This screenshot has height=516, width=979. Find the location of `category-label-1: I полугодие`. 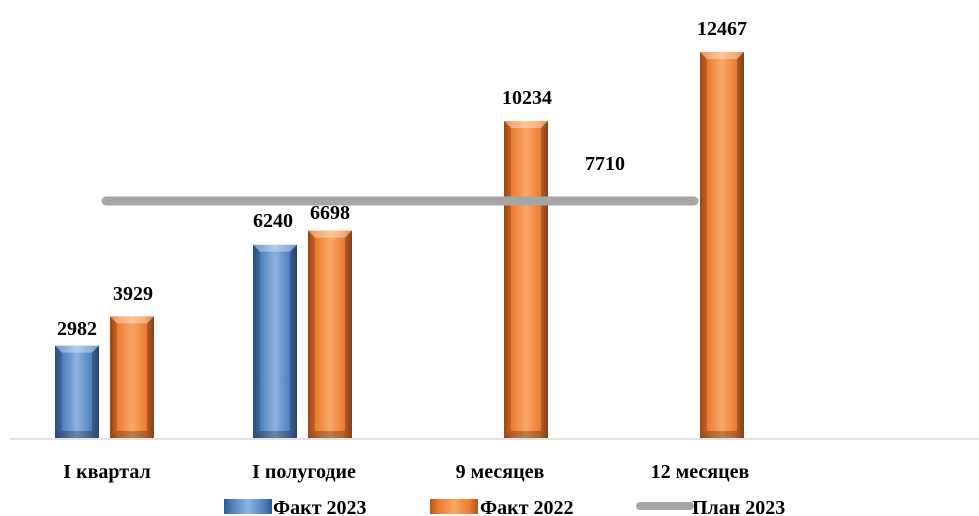

category-label-1: I полугодие is located at coordinates (304, 472).